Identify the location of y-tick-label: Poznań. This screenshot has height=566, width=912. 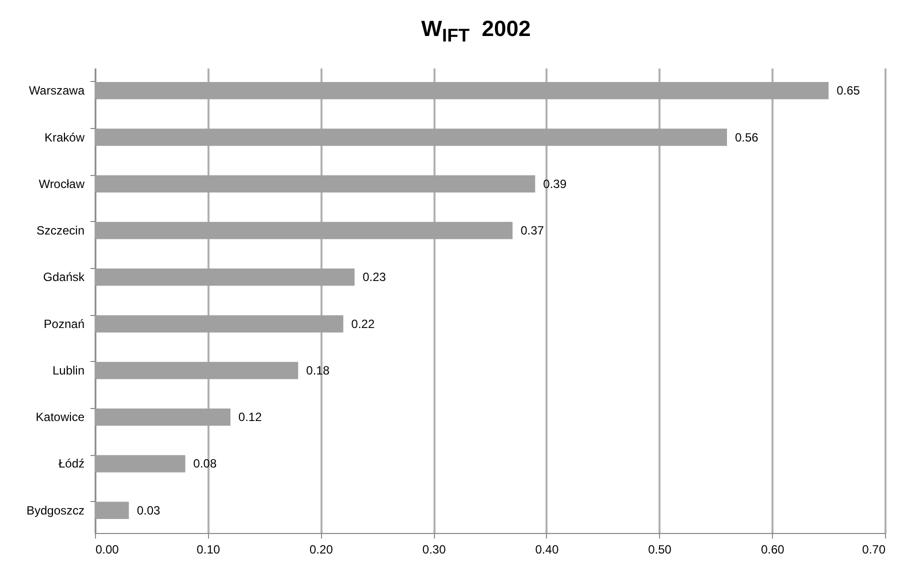
(64, 323).